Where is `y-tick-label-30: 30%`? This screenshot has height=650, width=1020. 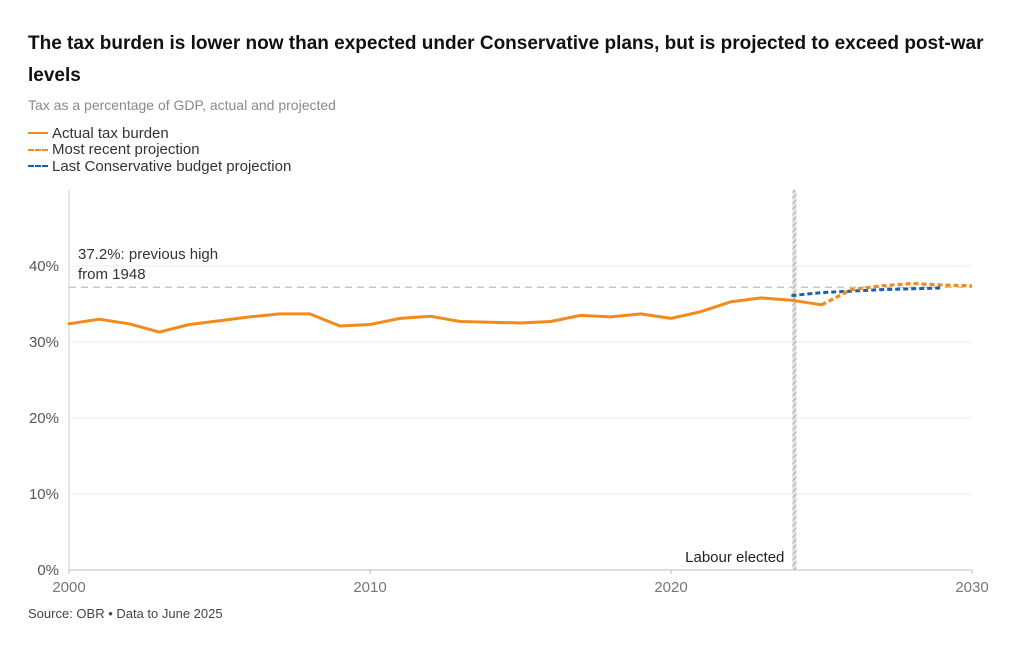 y-tick-label-30: 30% is located at coordinates (44, 342).